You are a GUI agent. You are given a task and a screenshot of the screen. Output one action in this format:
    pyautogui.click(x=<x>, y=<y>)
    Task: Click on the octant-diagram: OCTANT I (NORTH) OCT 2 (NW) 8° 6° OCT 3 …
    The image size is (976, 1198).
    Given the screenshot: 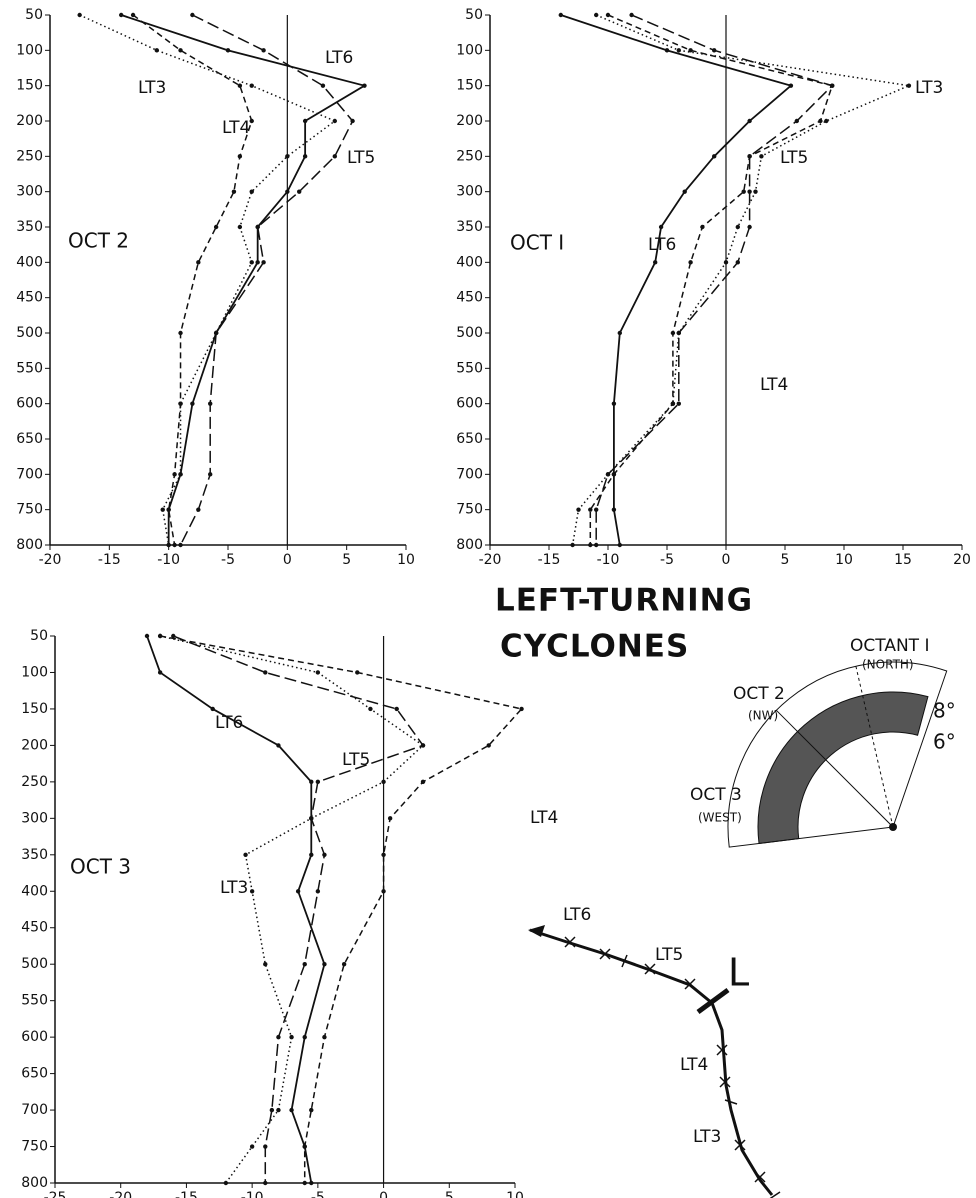 What is the action you would take?
    pyautogui.click(x=823, y=742)
    